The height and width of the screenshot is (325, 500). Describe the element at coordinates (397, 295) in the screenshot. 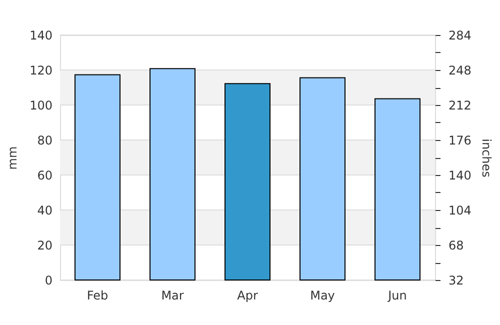

I see `x-tick-label: Jun` at that location.